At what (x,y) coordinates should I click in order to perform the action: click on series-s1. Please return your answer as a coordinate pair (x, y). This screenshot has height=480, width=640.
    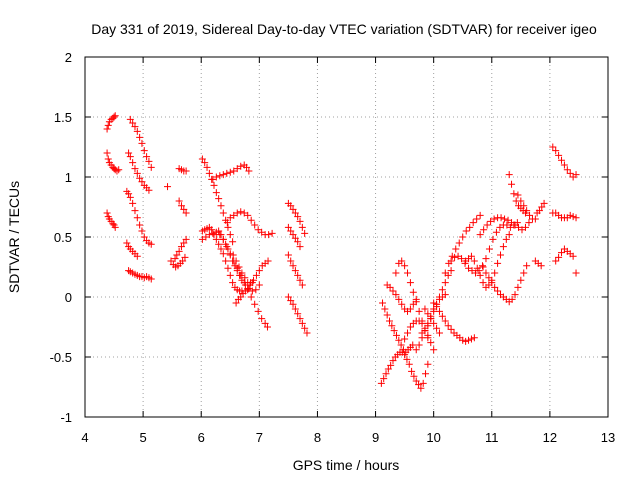
    Looking at the image, I should click on (111, 122).